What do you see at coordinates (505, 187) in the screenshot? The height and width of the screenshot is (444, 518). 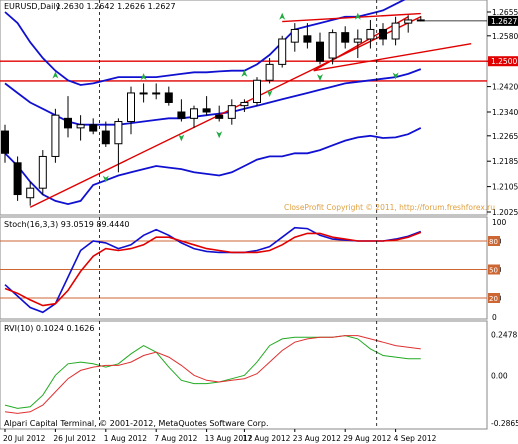 I see `price-tick-label: 1.2105` at bounding box center [505, 187].